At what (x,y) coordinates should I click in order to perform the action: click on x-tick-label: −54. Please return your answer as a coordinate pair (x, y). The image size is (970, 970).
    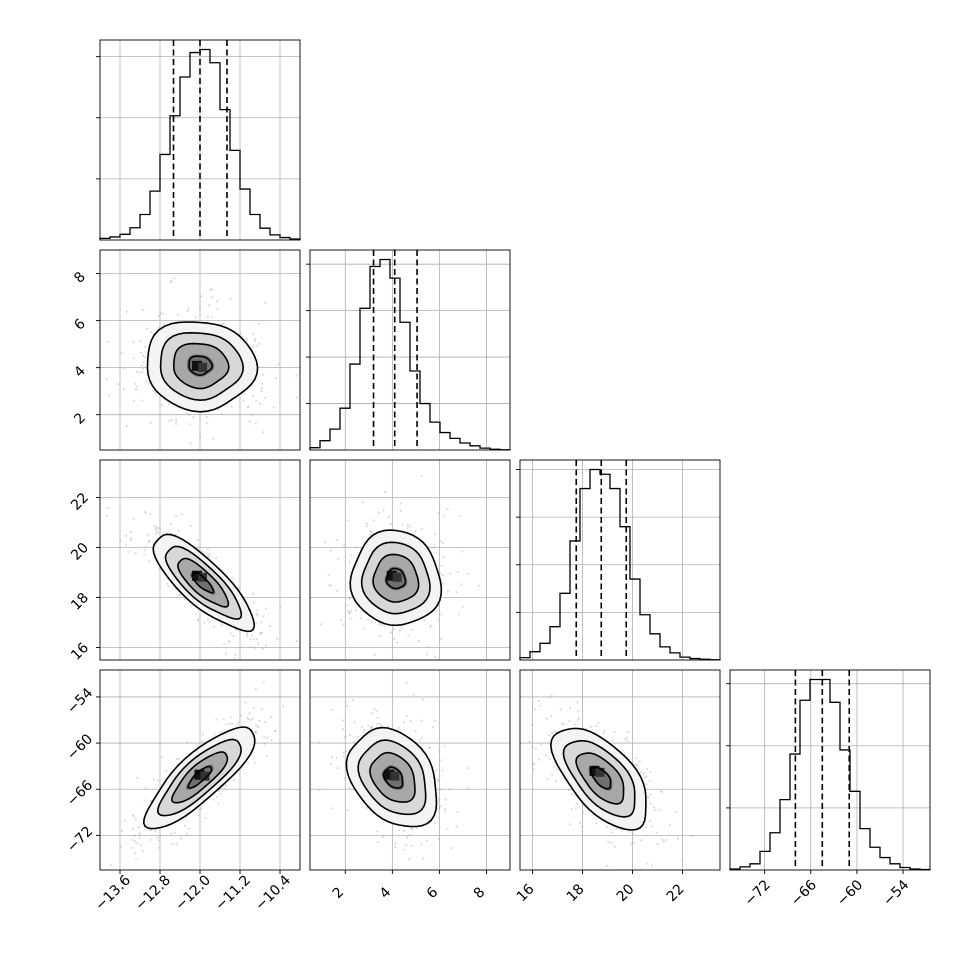
    Looking at the image, I should click on (896, 893).